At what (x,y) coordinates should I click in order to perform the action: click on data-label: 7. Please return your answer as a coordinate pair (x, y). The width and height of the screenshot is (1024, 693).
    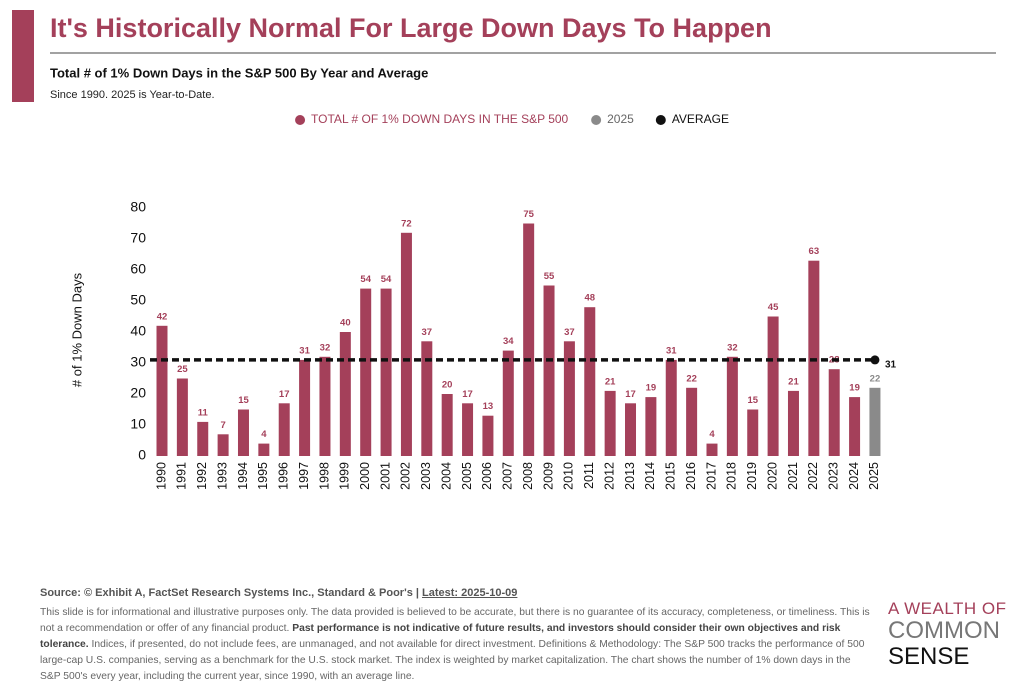
    Looking at the image, I should click on (222, 425).